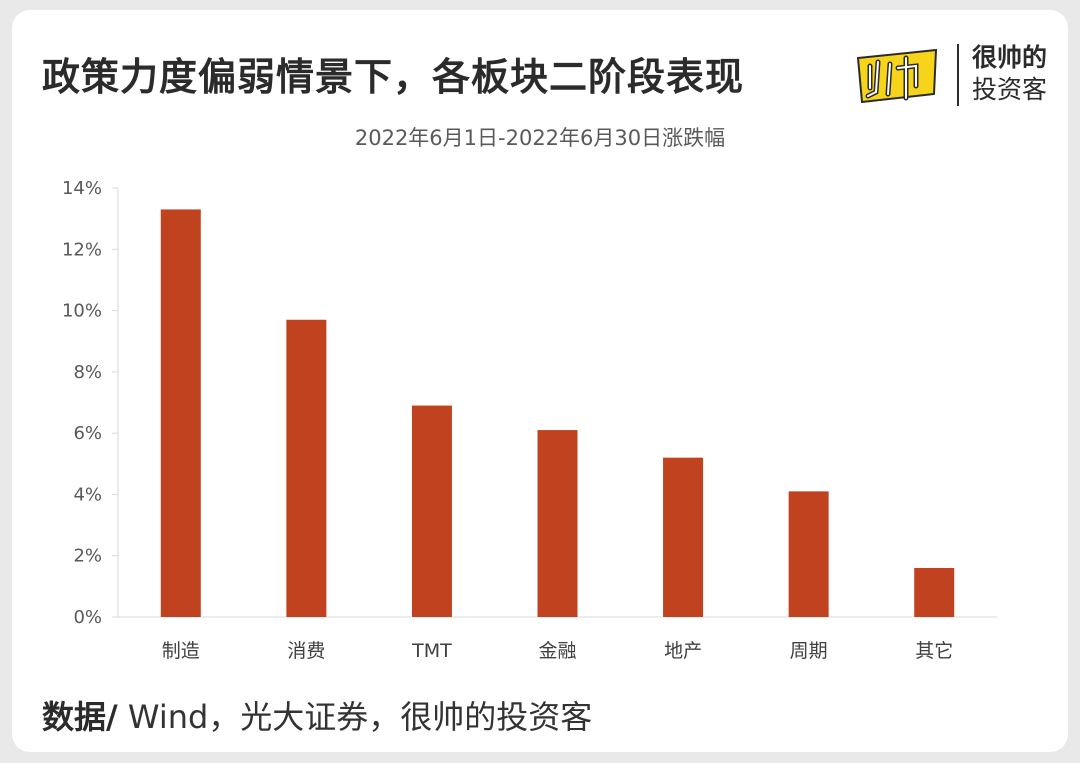 This screenshot has width=1080, height=763. I want to click on shuai-logo-icon, so click(897, 76).